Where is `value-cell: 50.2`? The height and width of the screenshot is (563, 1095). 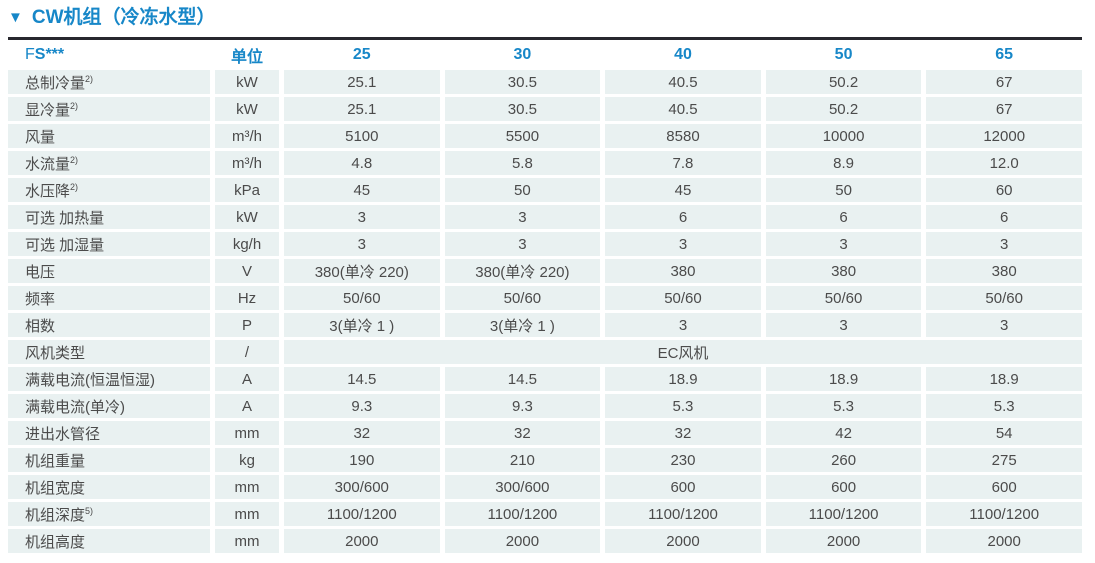 value-cell: 50.2 is located at coordinates (843, 109).